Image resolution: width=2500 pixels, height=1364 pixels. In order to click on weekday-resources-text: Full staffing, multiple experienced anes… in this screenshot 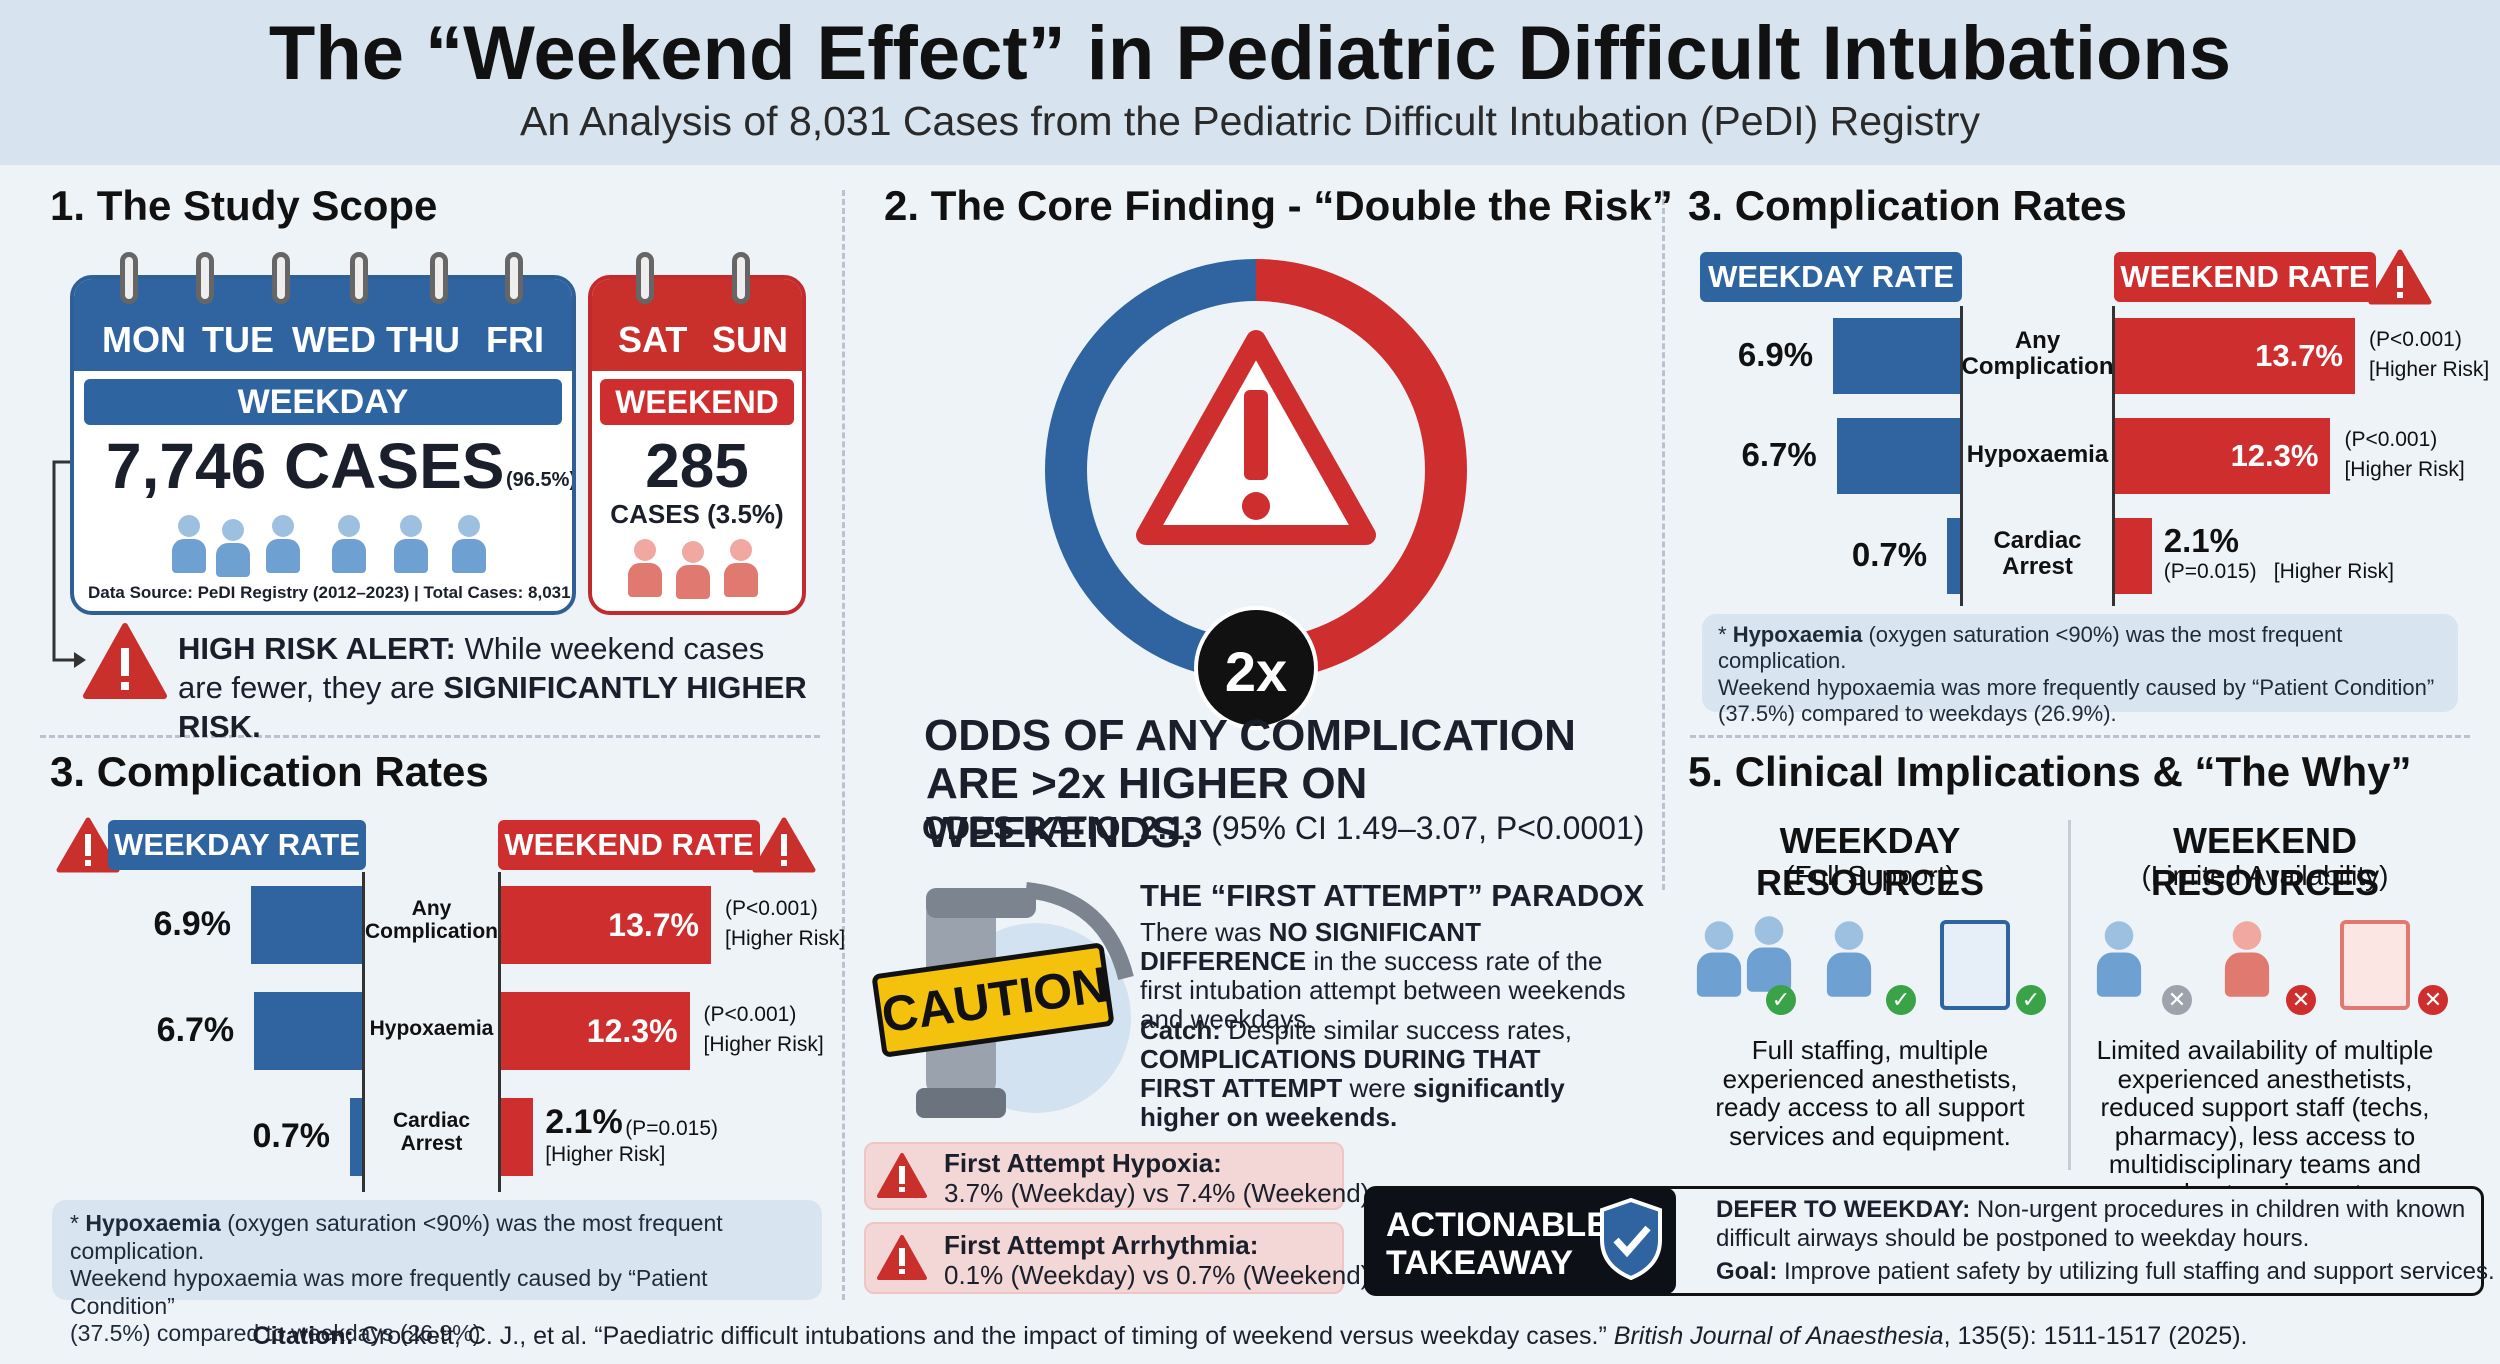, I will do `click(1870, 1093)`.